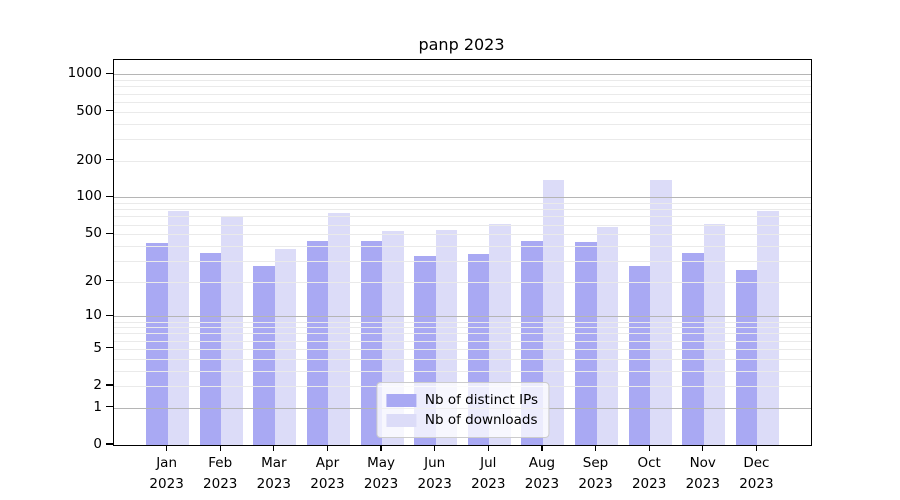 The width and height of the screenshot is (900, 500). I want to click on x-tick-label-mar: Mar 2023, so click(274, 473).